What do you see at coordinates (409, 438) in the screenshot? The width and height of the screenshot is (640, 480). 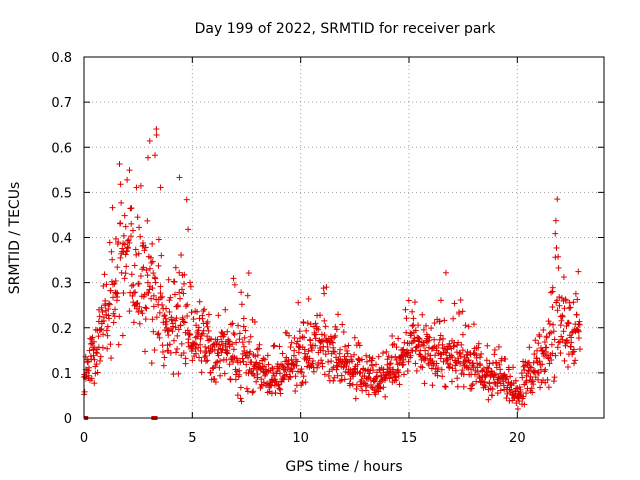 I see `x-tick-label: 15` at bounding box center [409, 438].